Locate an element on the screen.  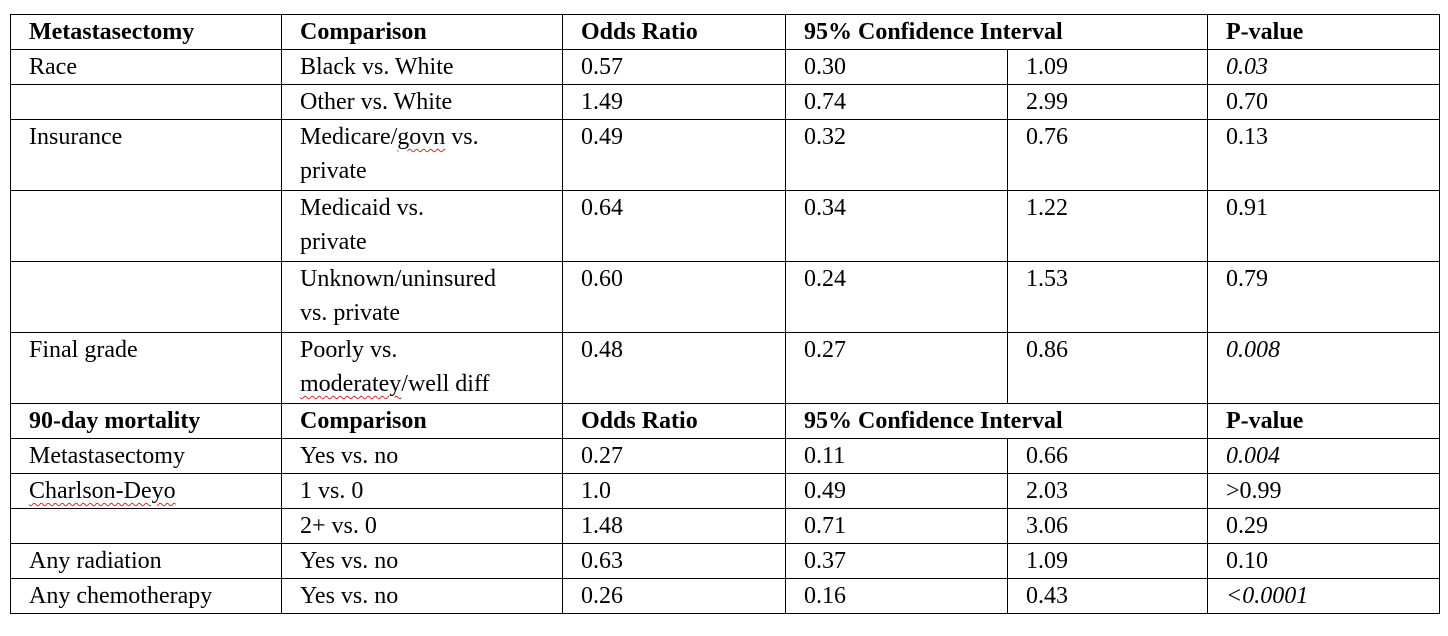
table-row: 2+ vs. 0 1.48 0.71 3.06 0.29 is located at coordinates (725, 526).